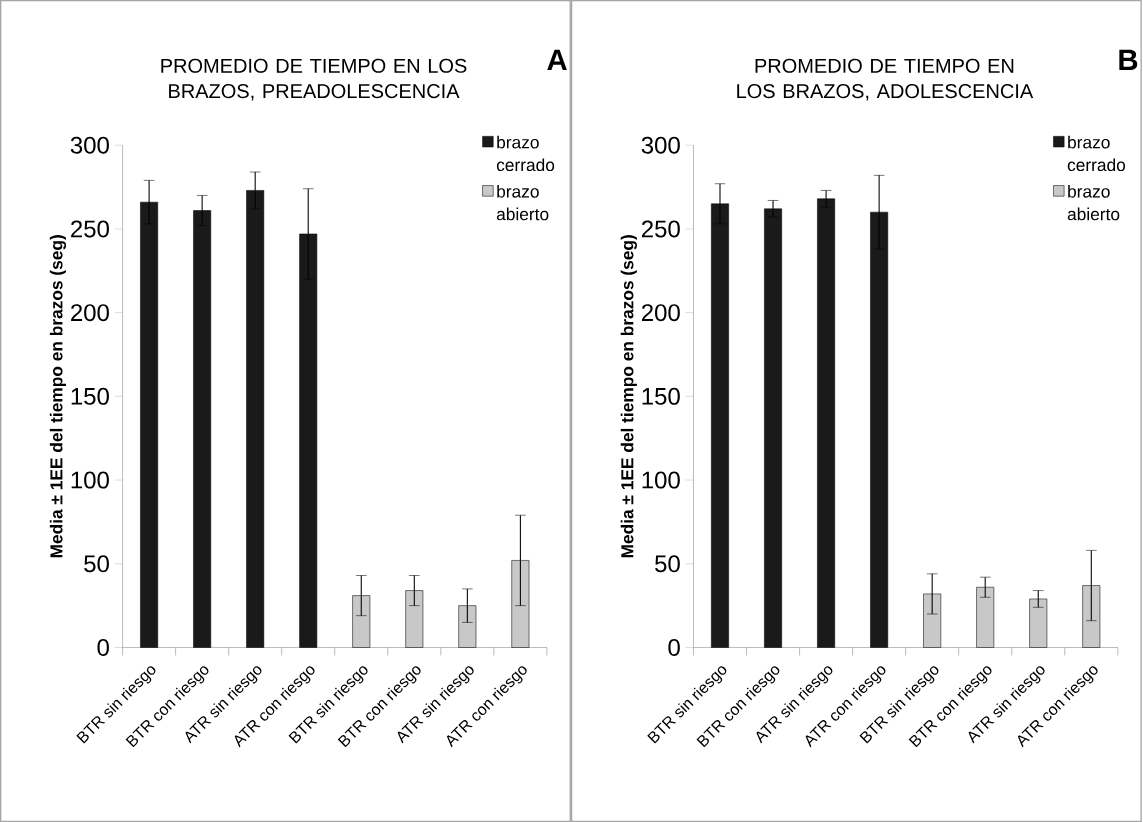  I want to click on text: A, so click(557, 59).